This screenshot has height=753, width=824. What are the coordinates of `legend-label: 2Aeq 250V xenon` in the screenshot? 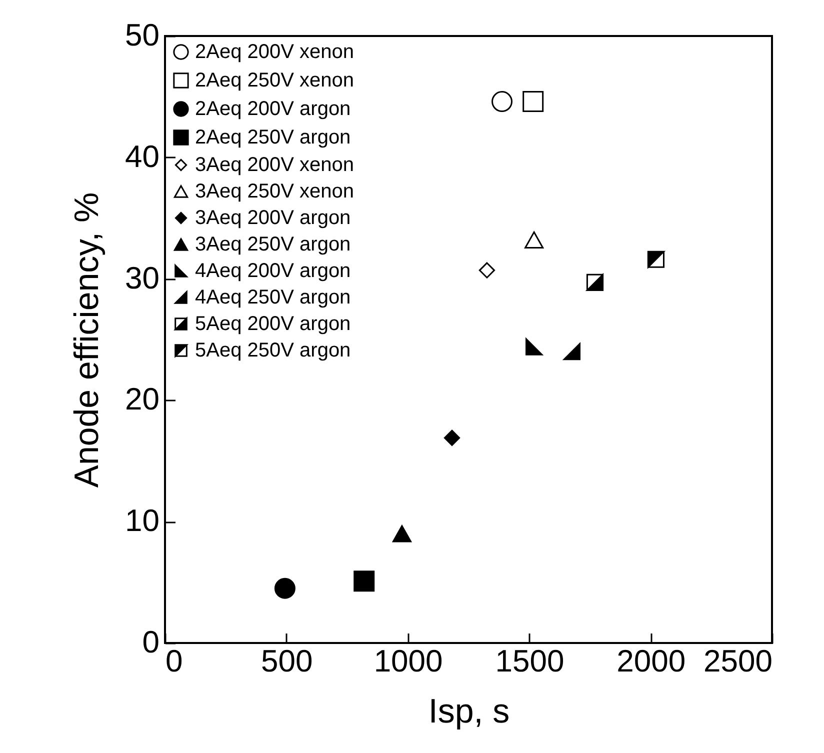 It's located at (274, 81).